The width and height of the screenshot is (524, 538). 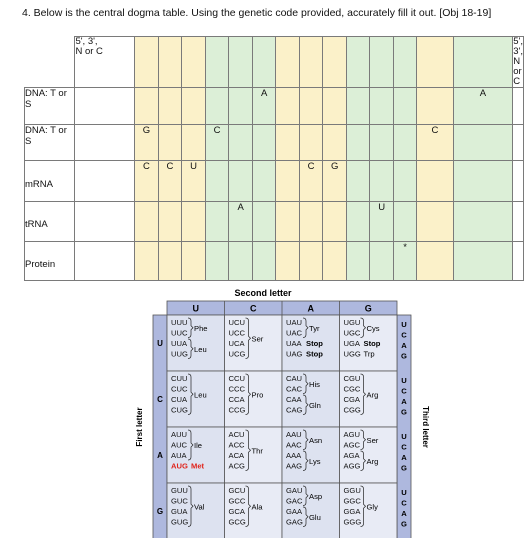 I want to click on amino-acid: His, so click(x=314, y=384).